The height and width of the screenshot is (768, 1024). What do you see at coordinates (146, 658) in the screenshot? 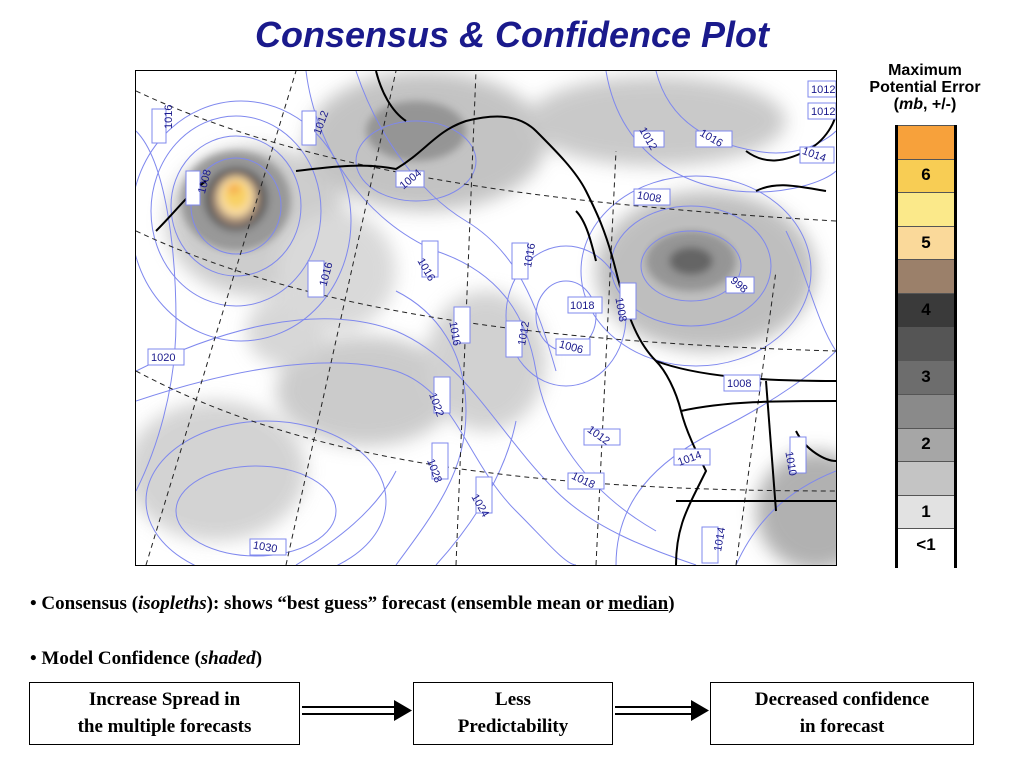
I see `confidence-bullet: • Model Confidence (shaded)` at bounding box center [146, 658].